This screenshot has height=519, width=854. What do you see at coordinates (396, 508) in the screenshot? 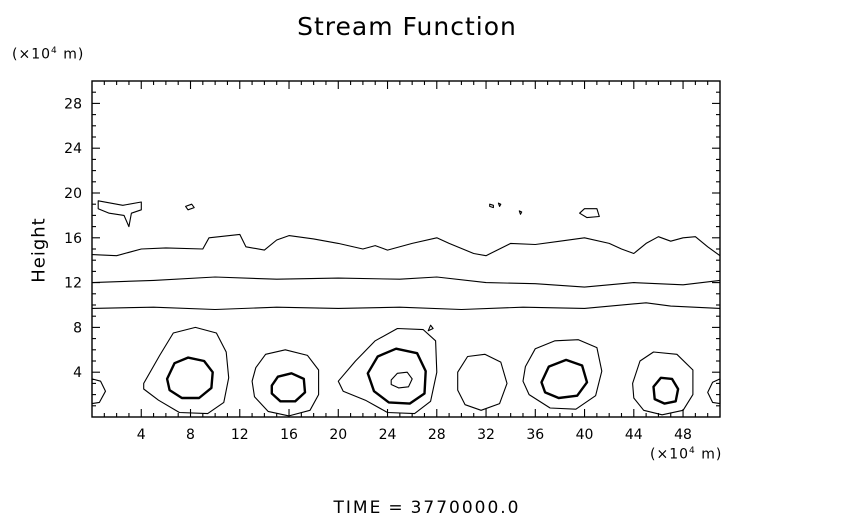
I see `time-equals: =` at bounding box center [396, 508].